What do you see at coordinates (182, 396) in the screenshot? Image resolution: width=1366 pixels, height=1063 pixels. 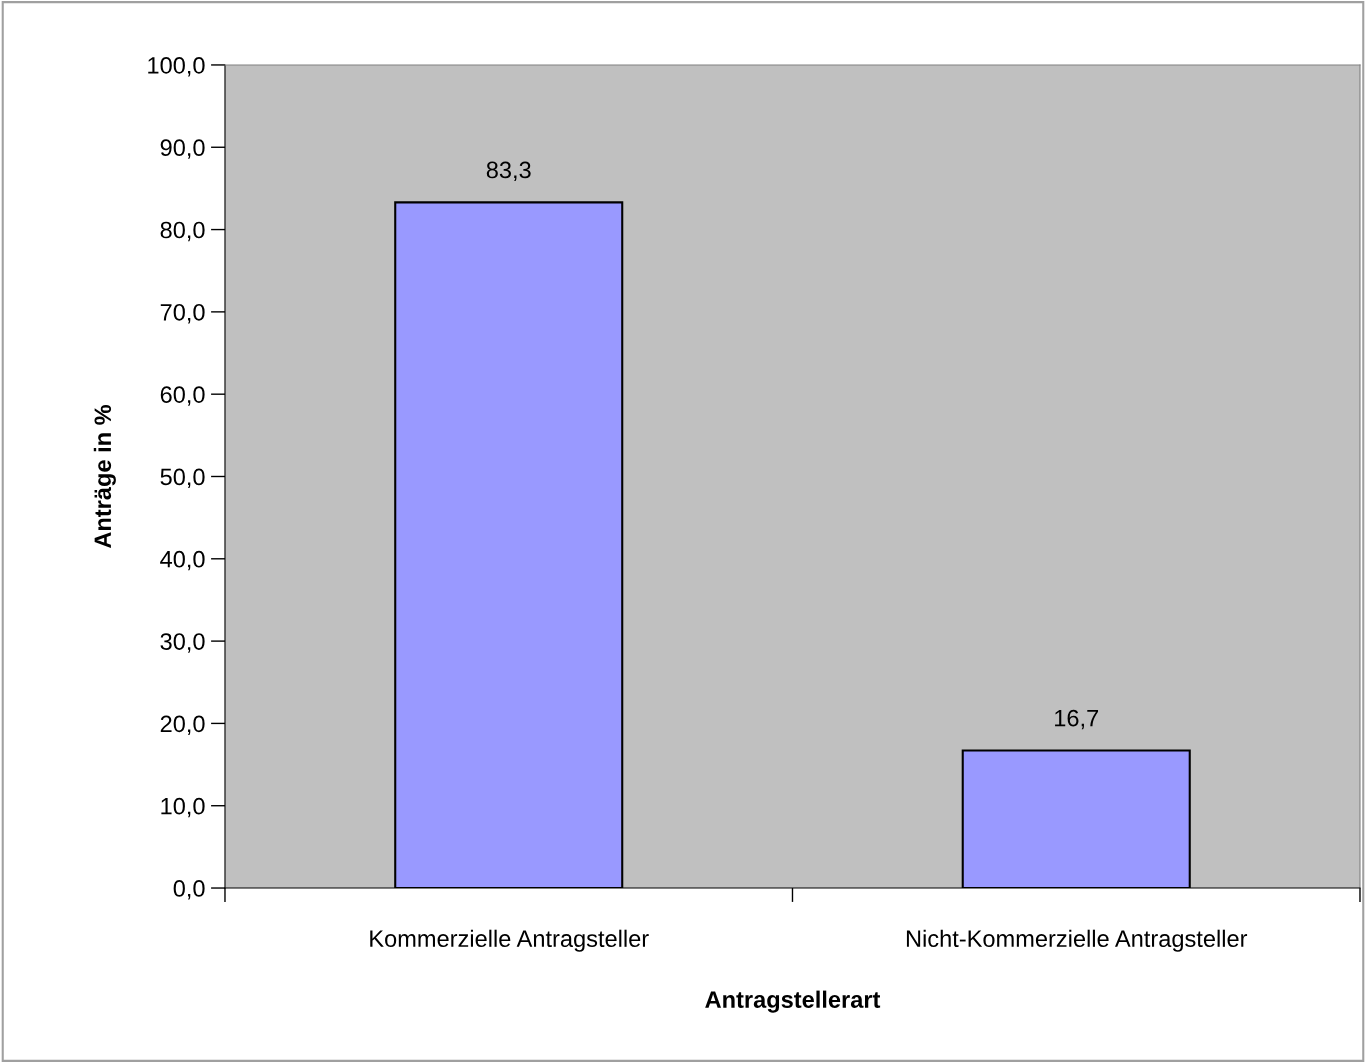 I see `y-tick-label: 60,0` at bounding box center [182, 396].